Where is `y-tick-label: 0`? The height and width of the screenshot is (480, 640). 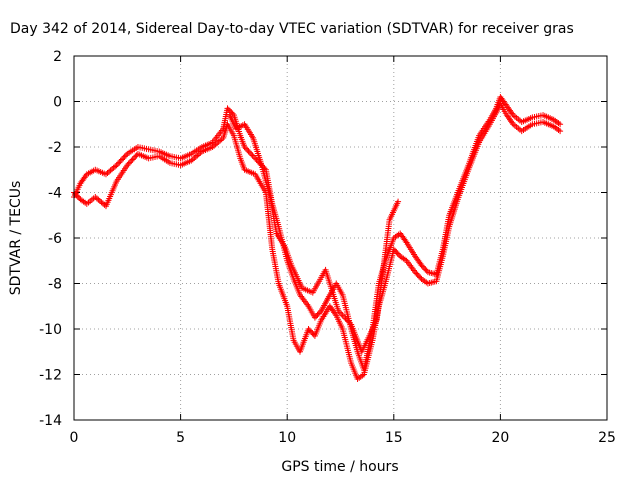 y-tick-label: 0 is located at coordinates (57, 103).